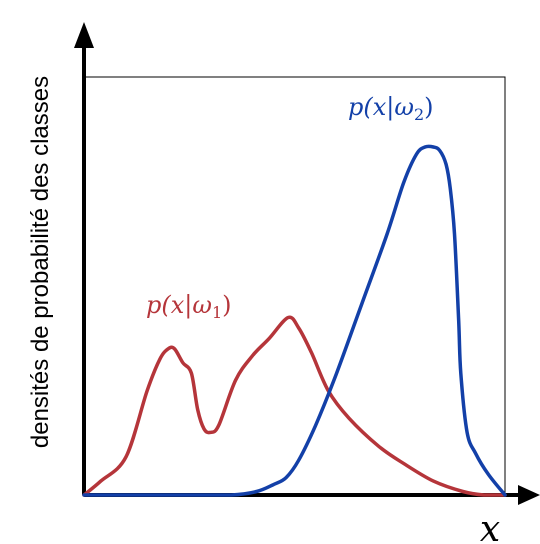 This screenshot has height=544, width=540. I want to click on series-label-omega1: p(x|ω1), so click(189, 306).